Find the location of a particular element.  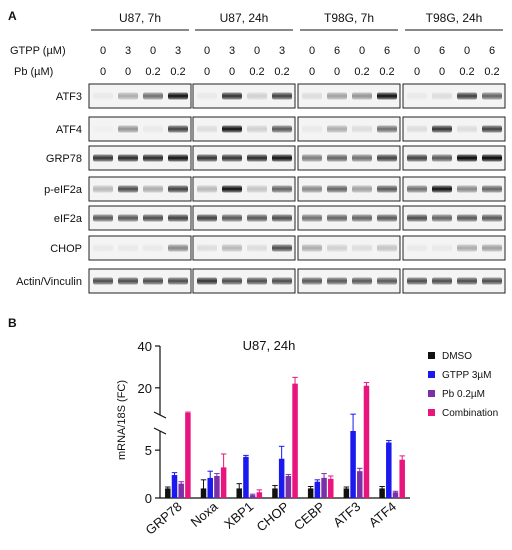

group-title: T98G, 7h is located at coordinates (349, 18).